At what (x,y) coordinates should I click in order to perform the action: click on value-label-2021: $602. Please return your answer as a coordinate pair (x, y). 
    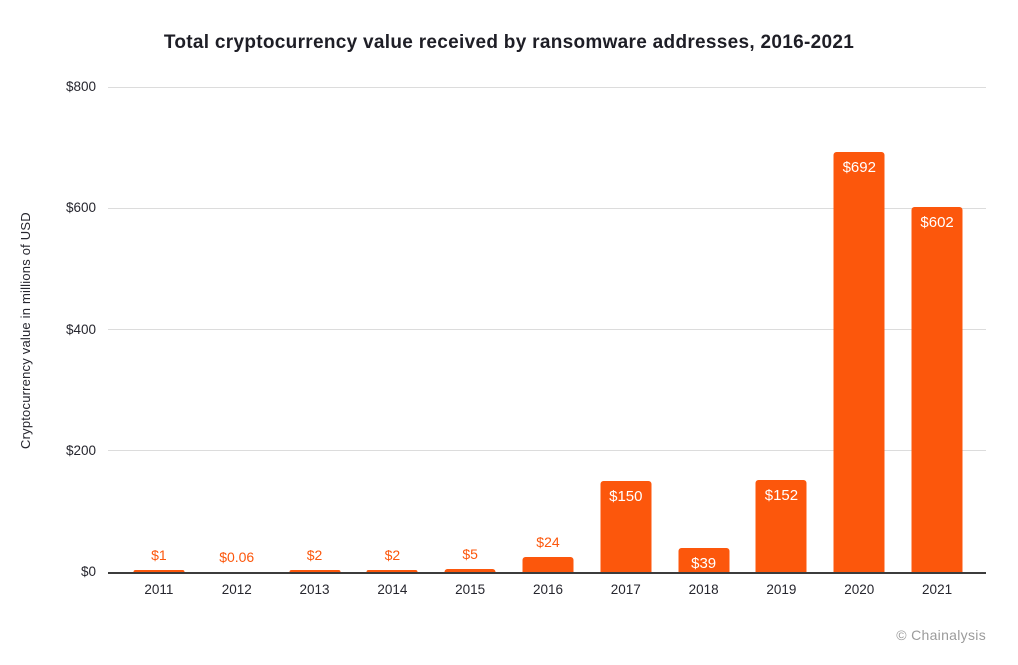
    Looking at the image, I should click on (937, 223).